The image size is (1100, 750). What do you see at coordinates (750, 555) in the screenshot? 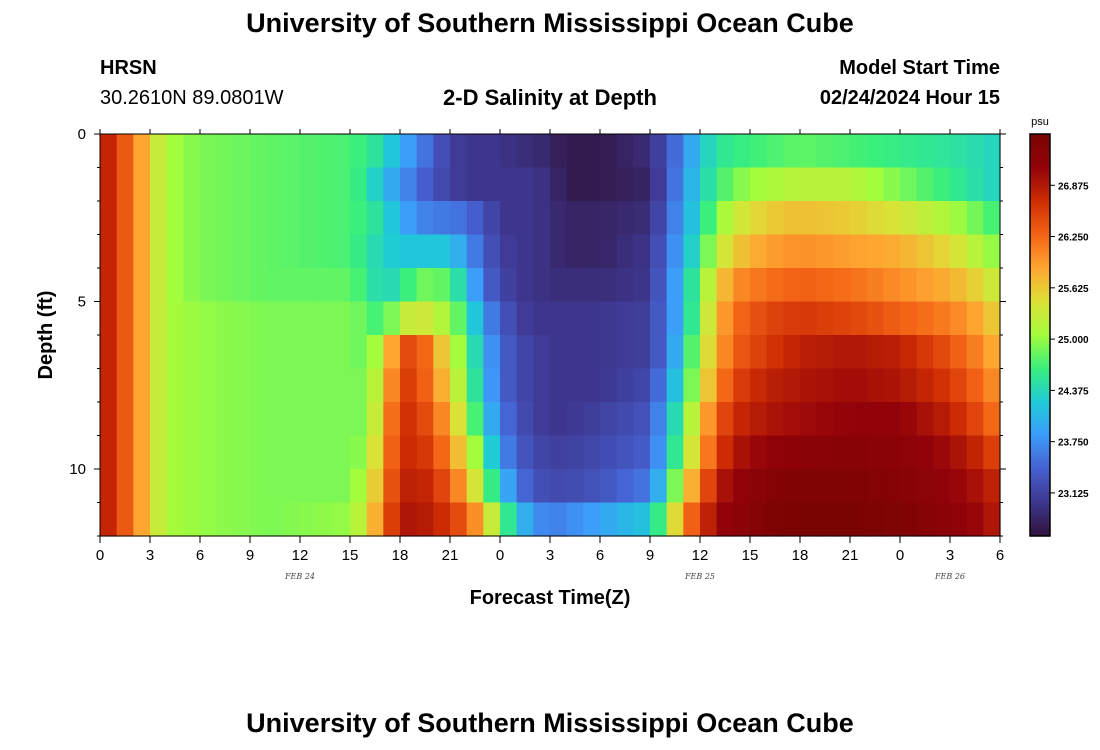
I see `x-tick-label: 15` at bounding box center [750, 555].